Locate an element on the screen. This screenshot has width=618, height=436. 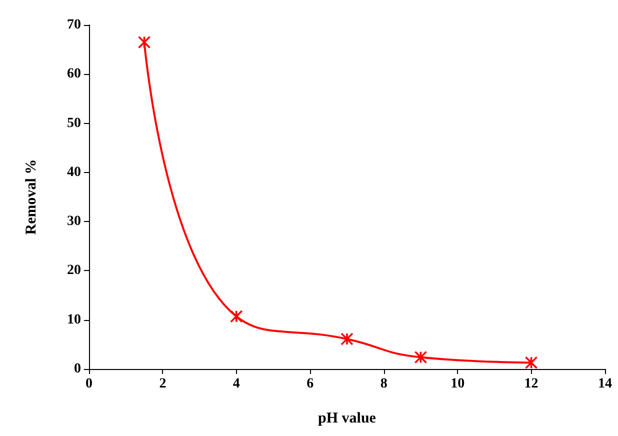
x-axis-title: pH value is located at coordinates (347, 418).